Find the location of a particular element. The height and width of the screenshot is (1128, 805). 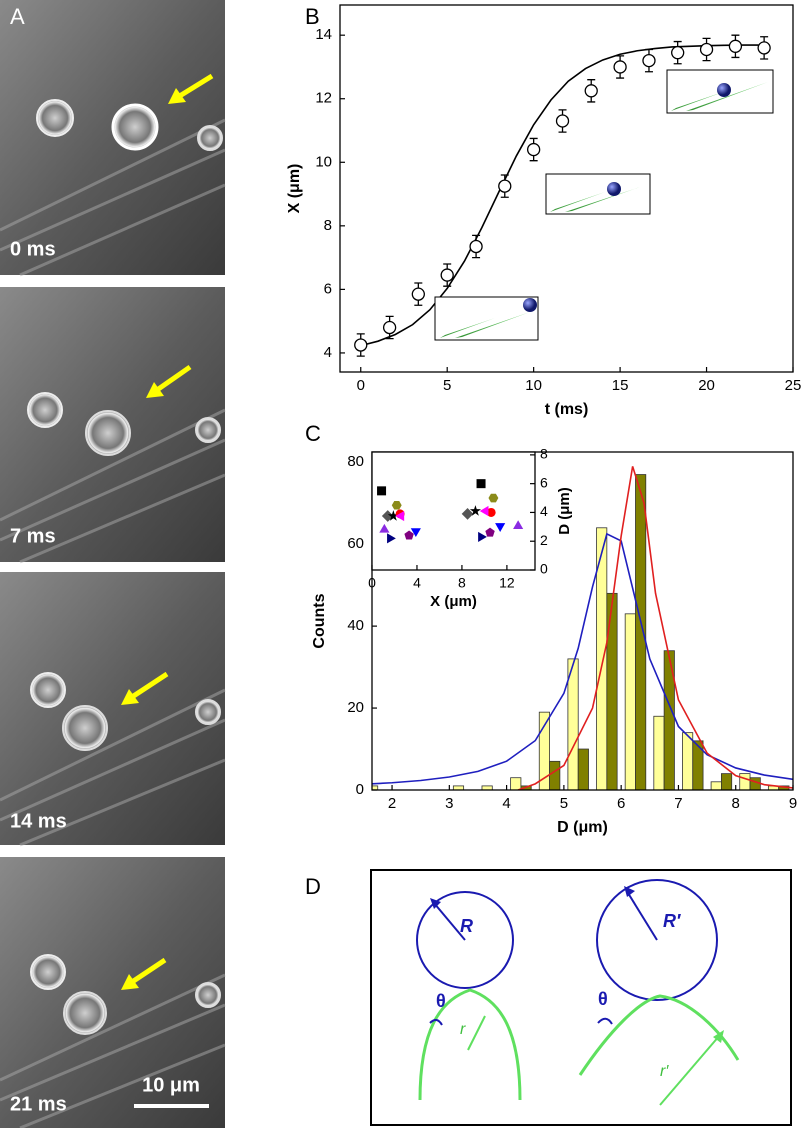

x-tick-label: 15 is located at coordinates (620, 385).